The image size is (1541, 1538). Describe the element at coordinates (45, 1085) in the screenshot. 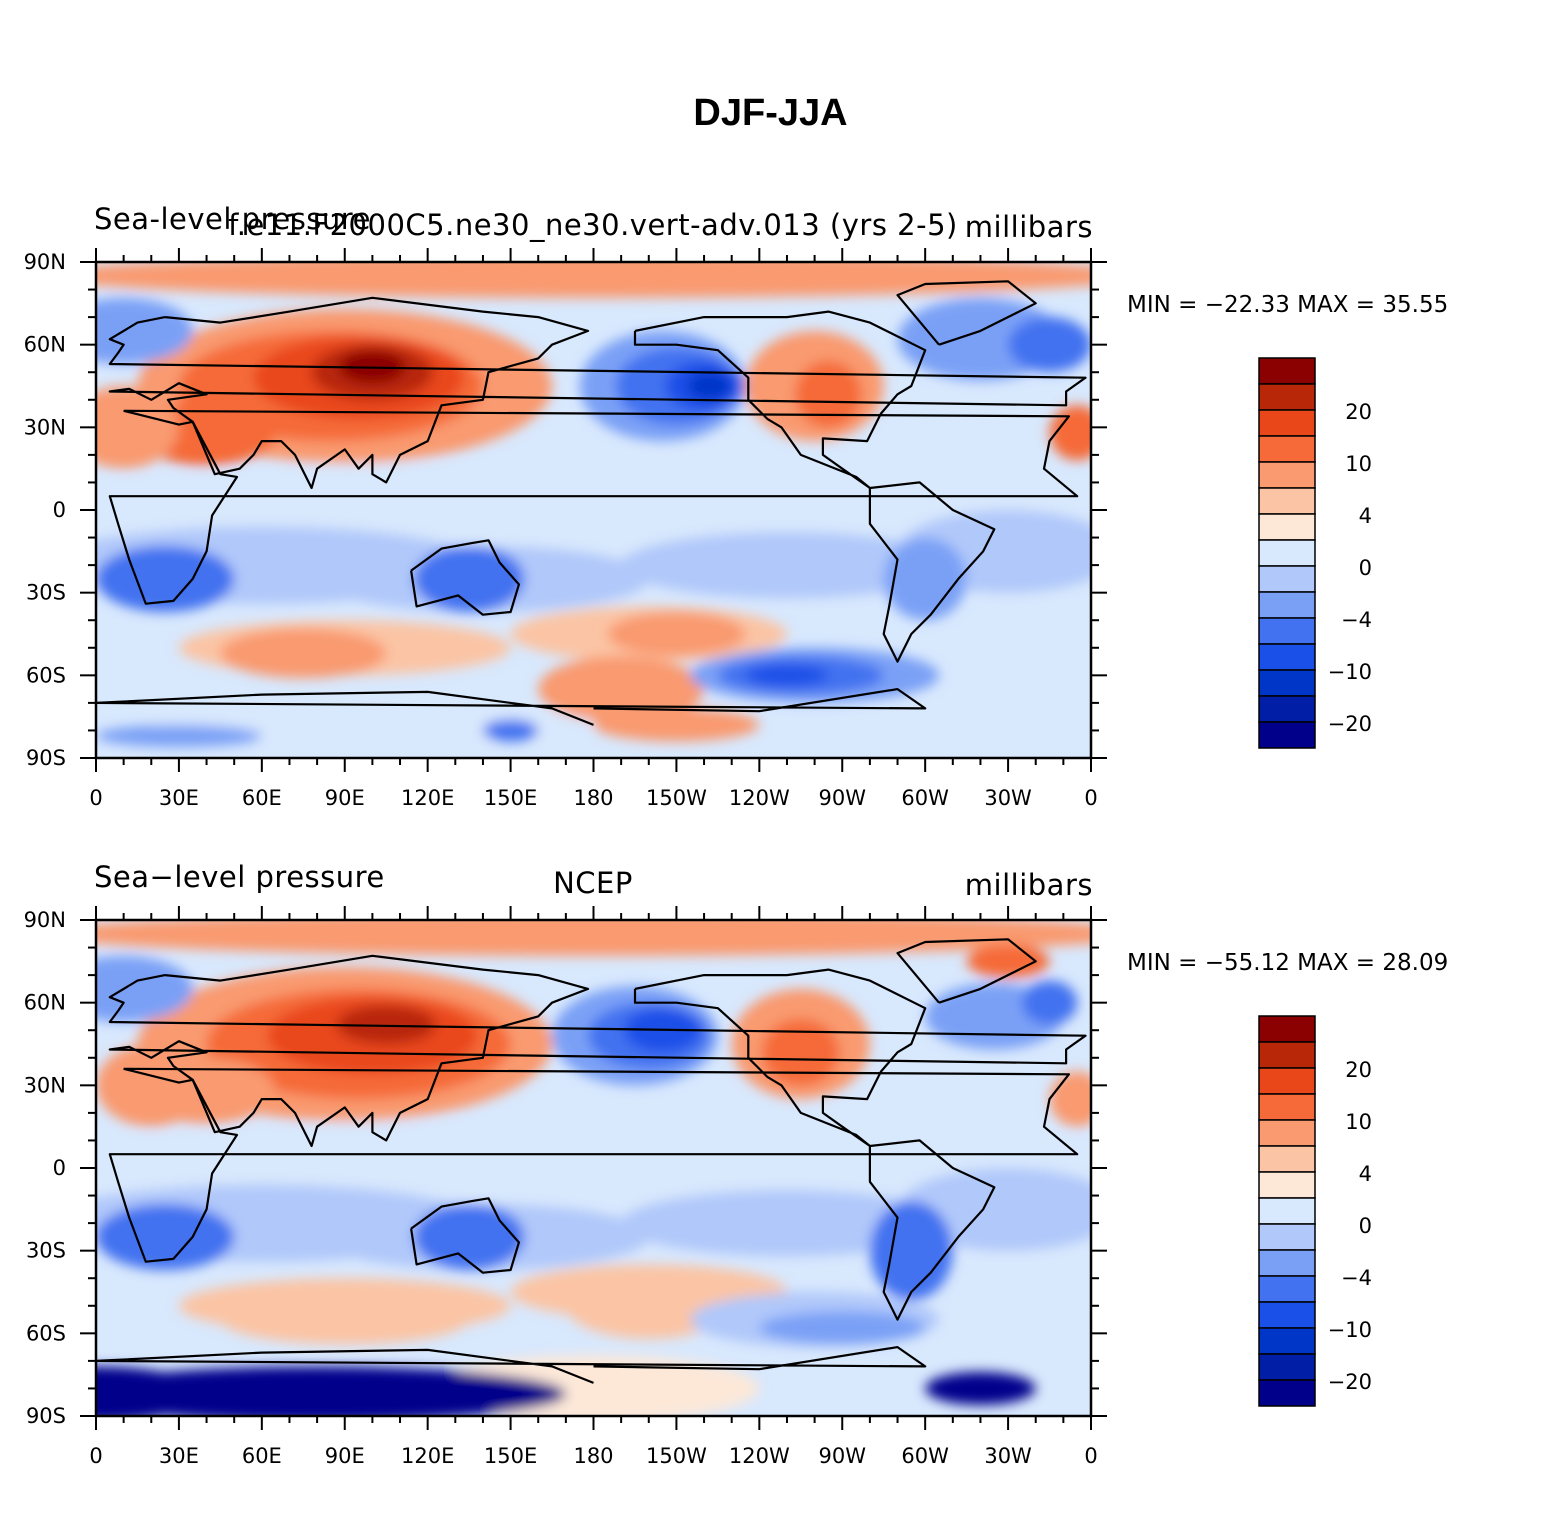

I see `lat-tick-label: 30N` at that location.